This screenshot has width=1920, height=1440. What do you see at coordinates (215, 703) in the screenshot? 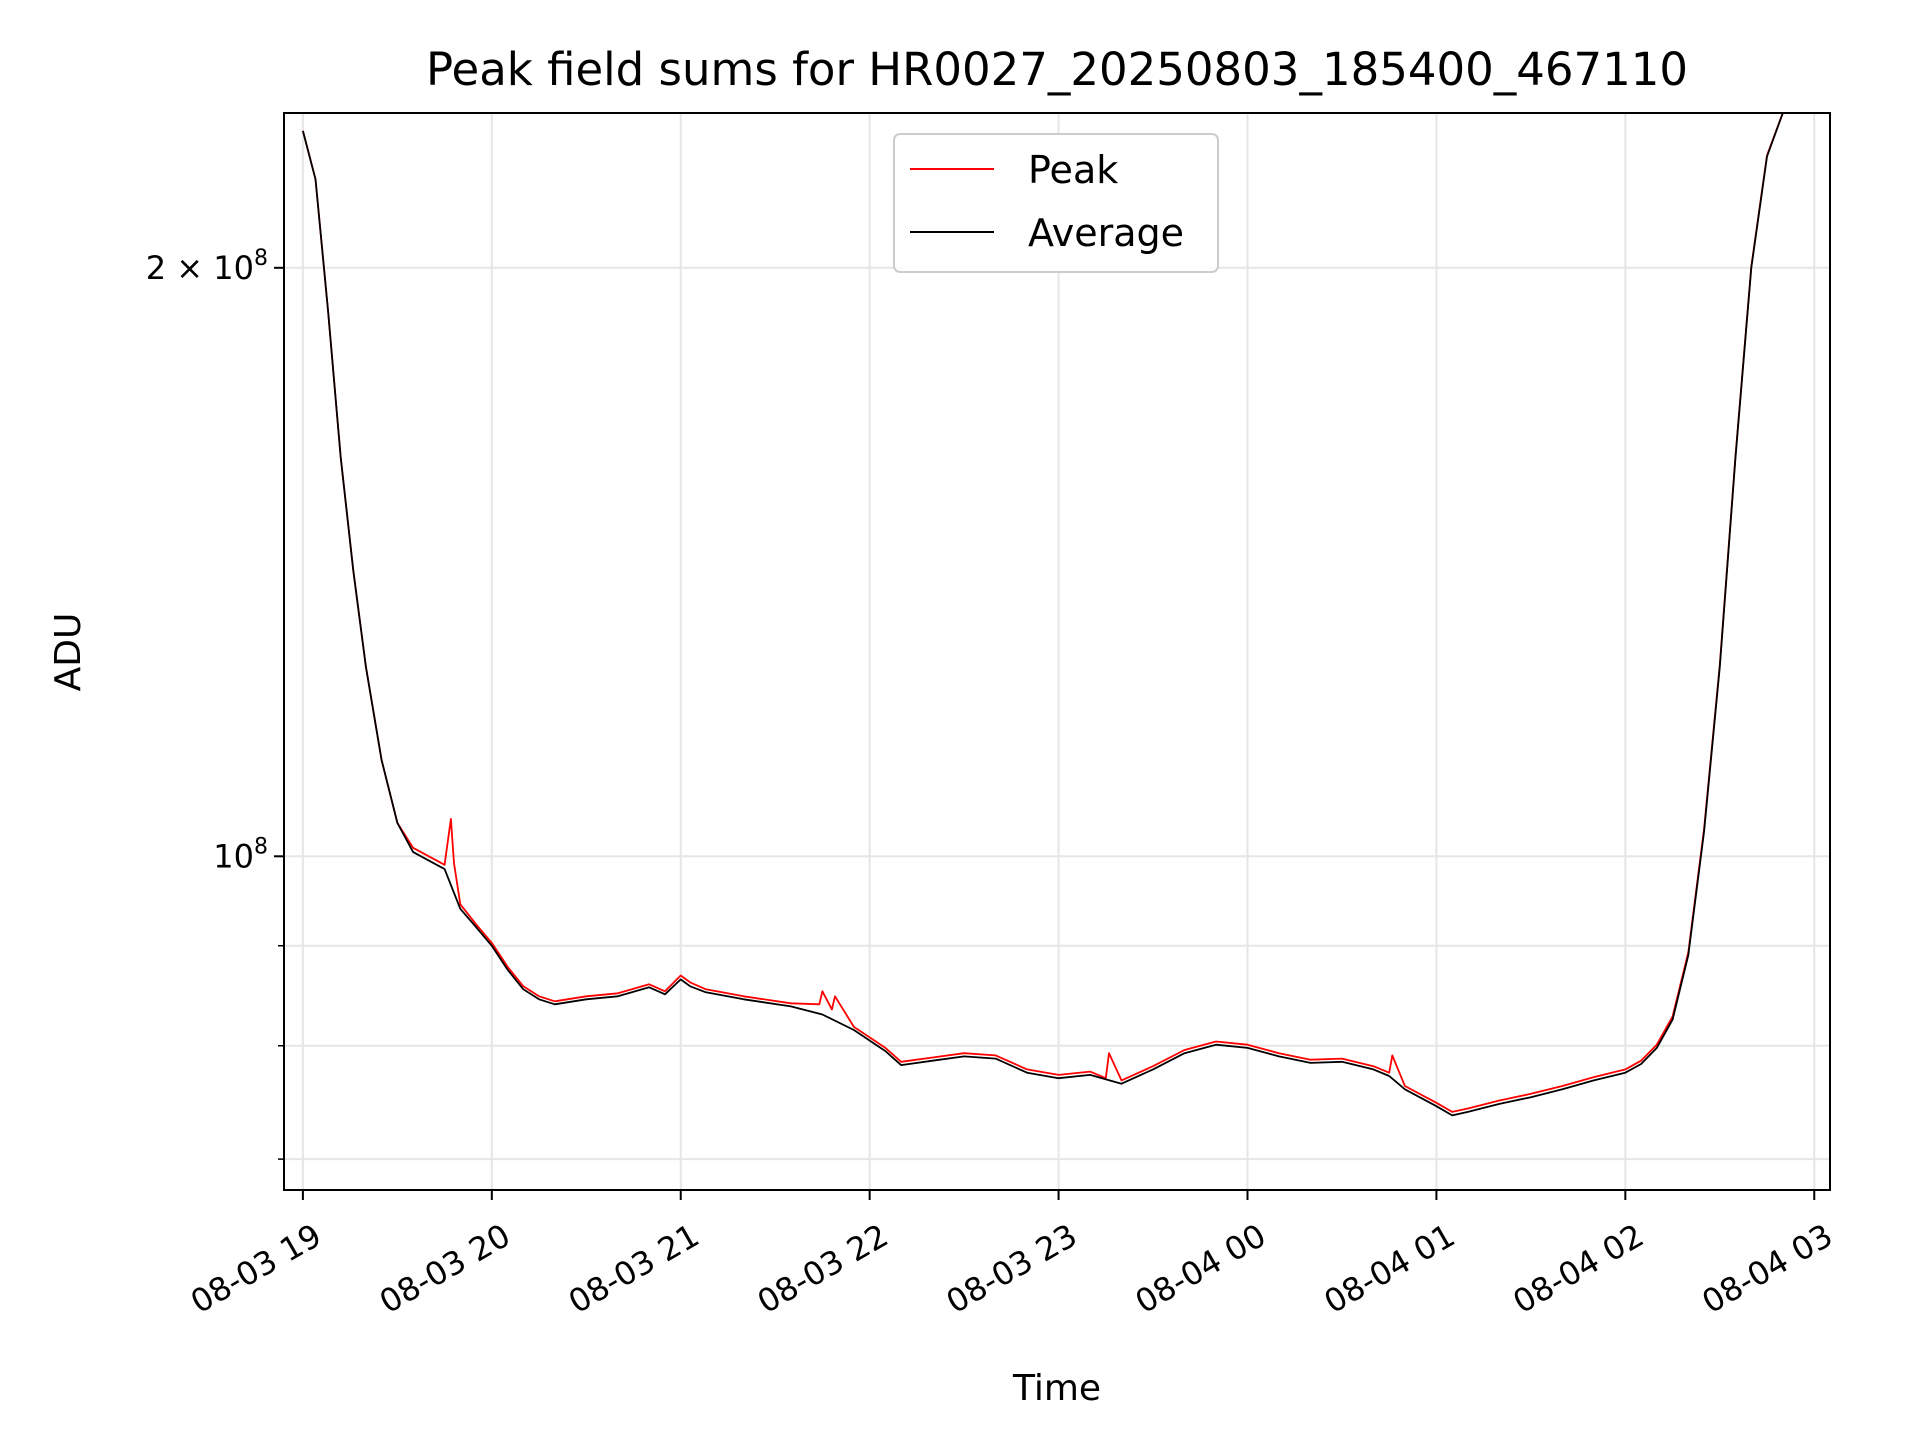
I see `y-axis: 108 2 × 108` at bounding box center [215, 703].